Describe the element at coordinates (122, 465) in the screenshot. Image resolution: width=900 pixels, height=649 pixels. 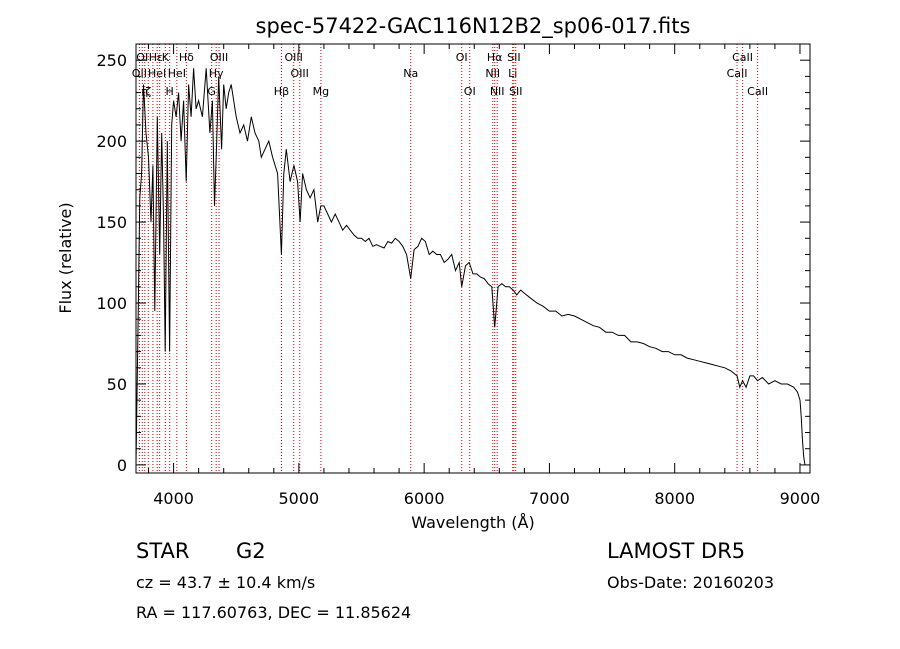
I see `y-tick-label: 0` at that location.